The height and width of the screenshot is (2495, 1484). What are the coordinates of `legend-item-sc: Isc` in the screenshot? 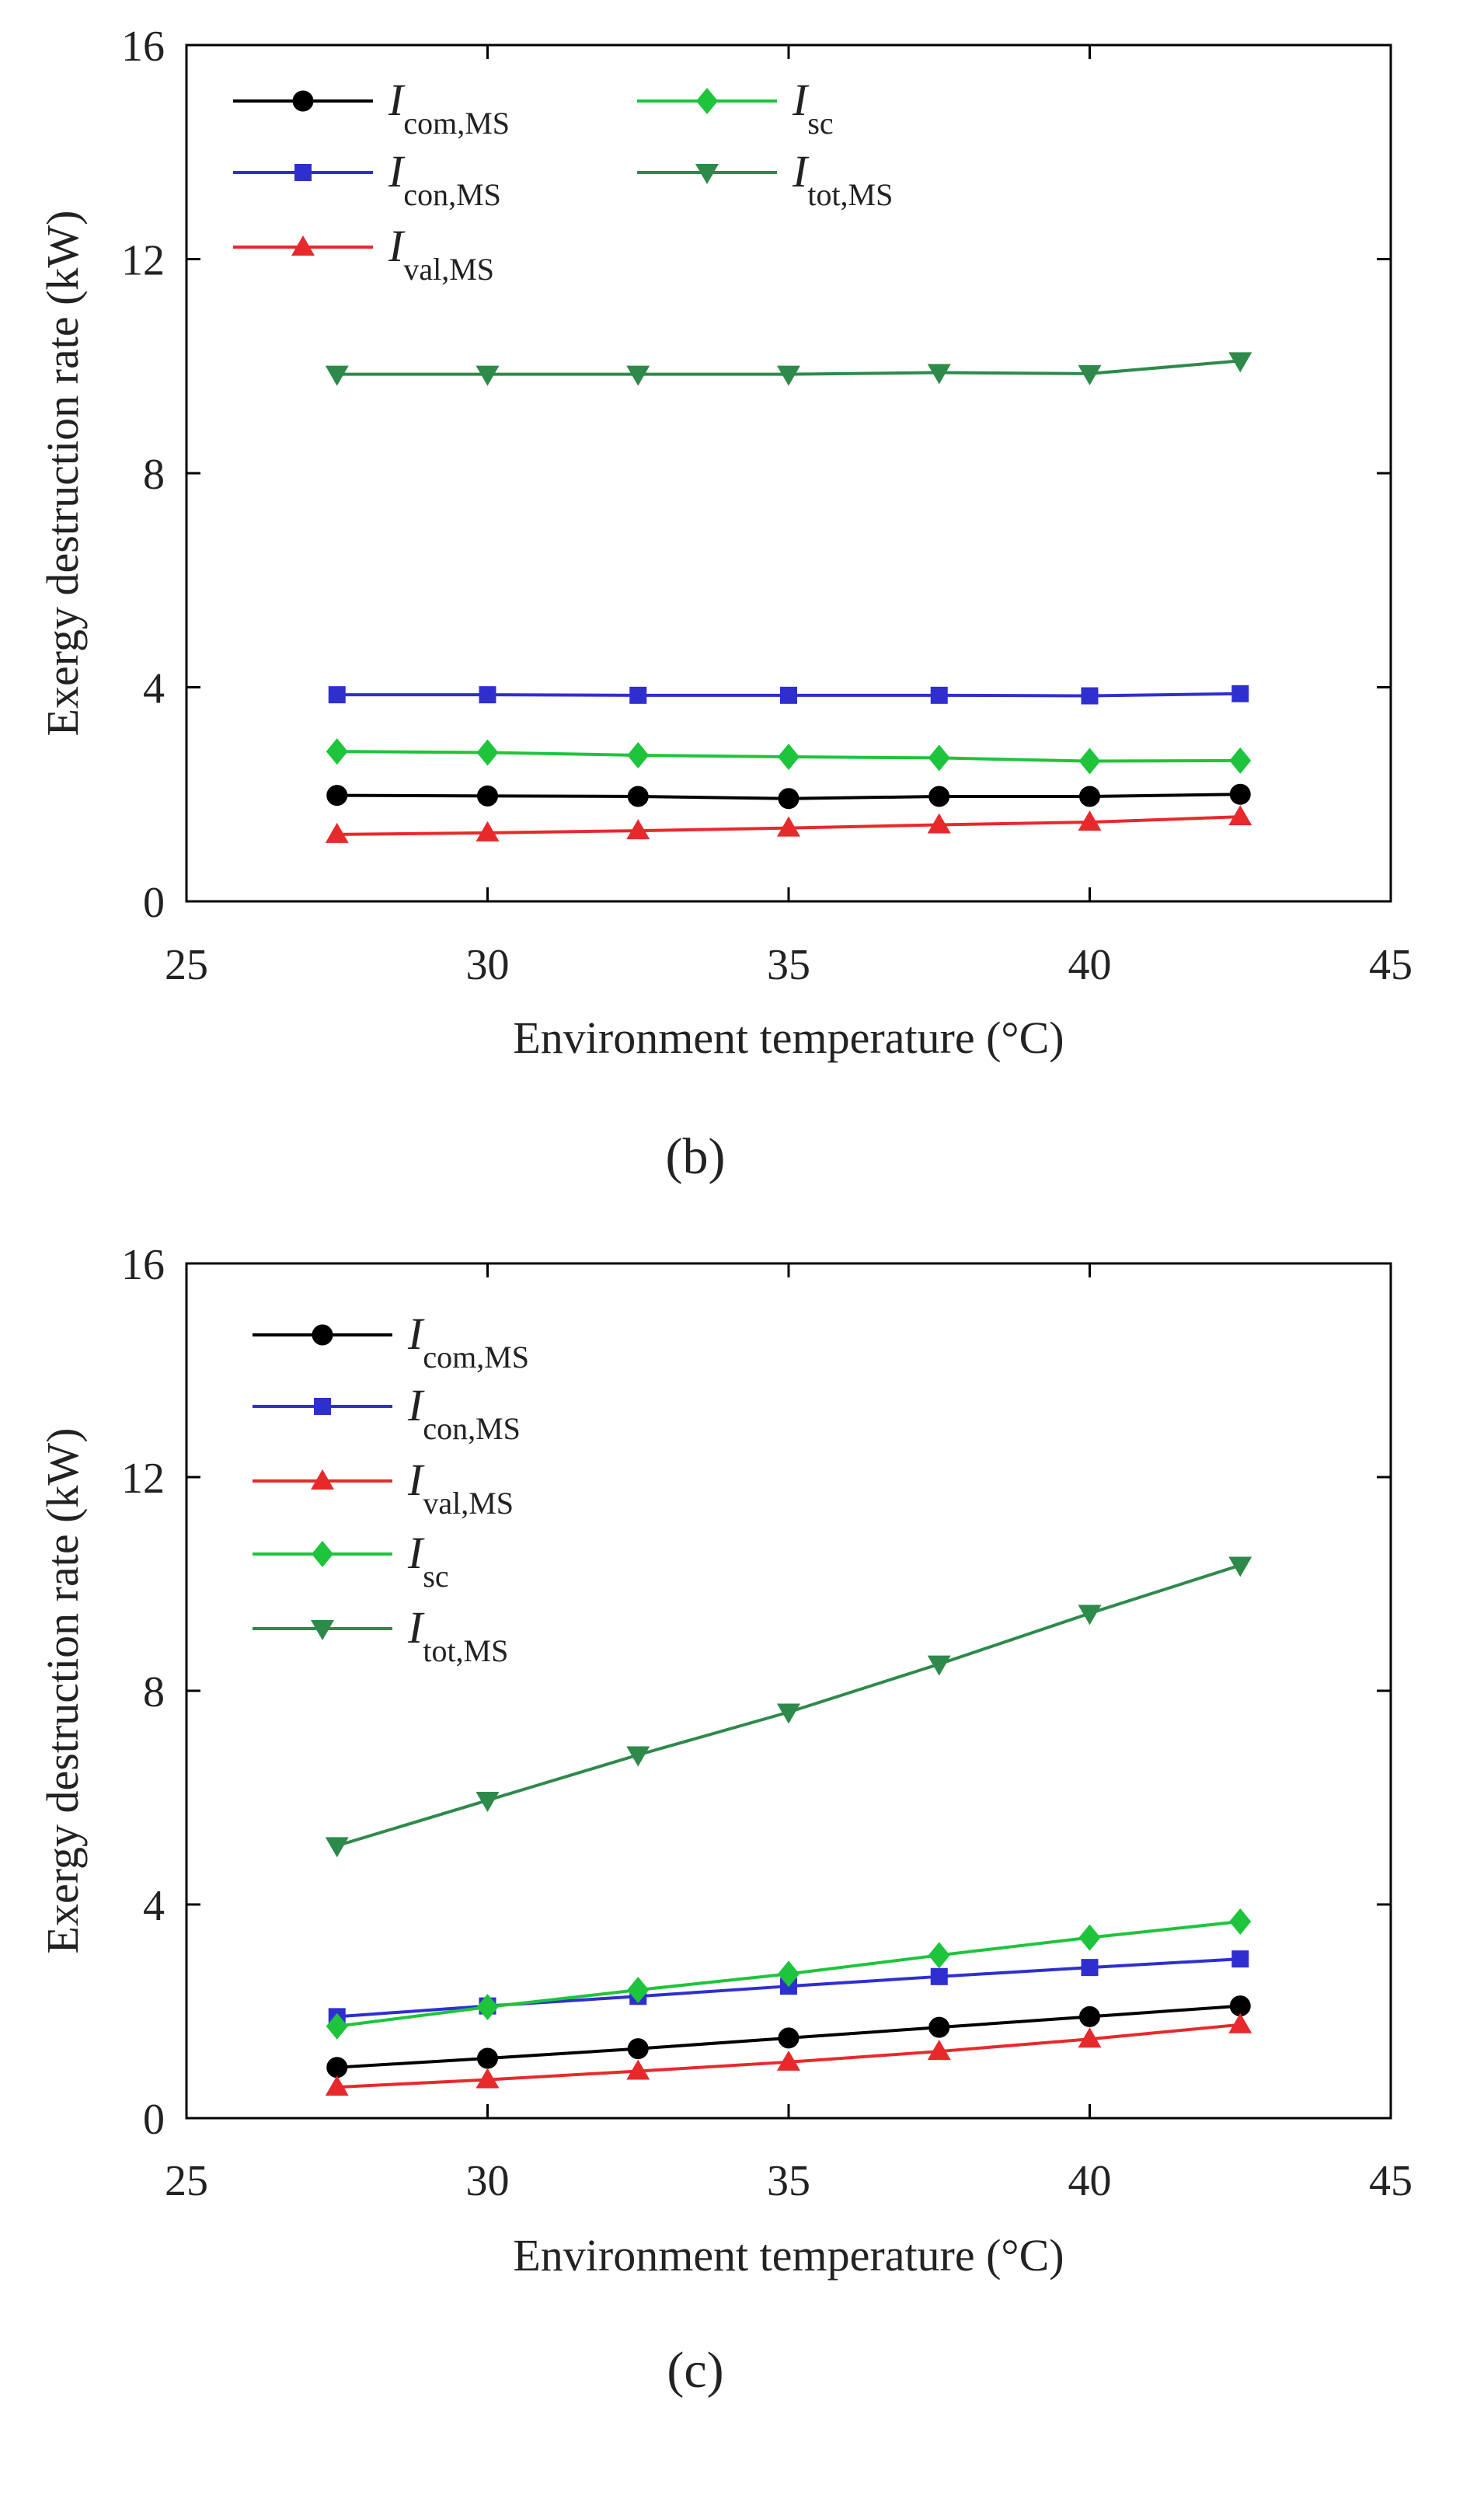 It's located at (735, 108).